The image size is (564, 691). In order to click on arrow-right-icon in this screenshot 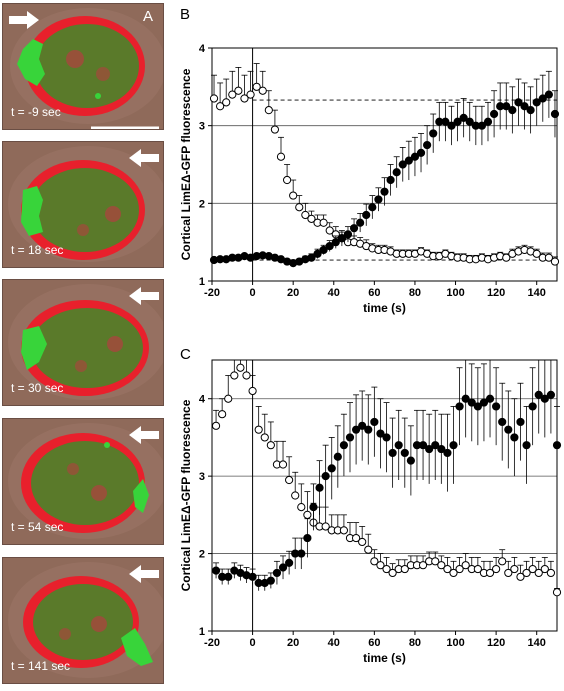, I will do `click(24, 20)`.